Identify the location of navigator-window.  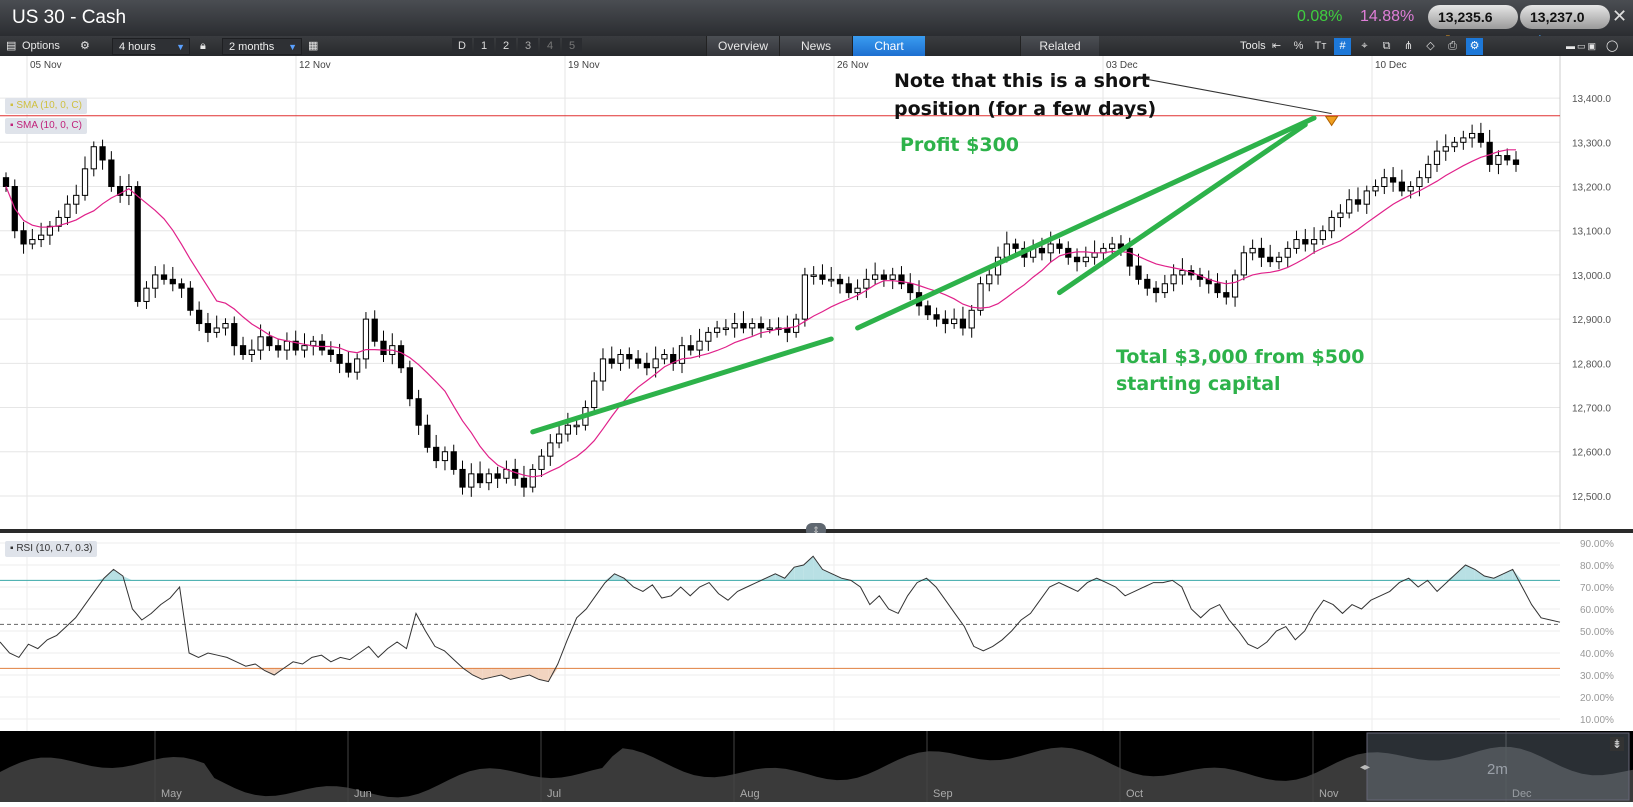
(1498, 766).